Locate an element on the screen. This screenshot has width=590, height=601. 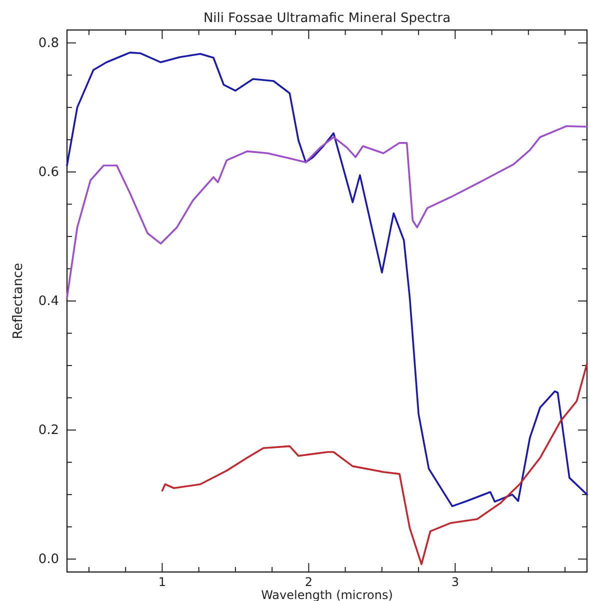
y-tick-label: 0.6 is located at coordinates (48, 172).